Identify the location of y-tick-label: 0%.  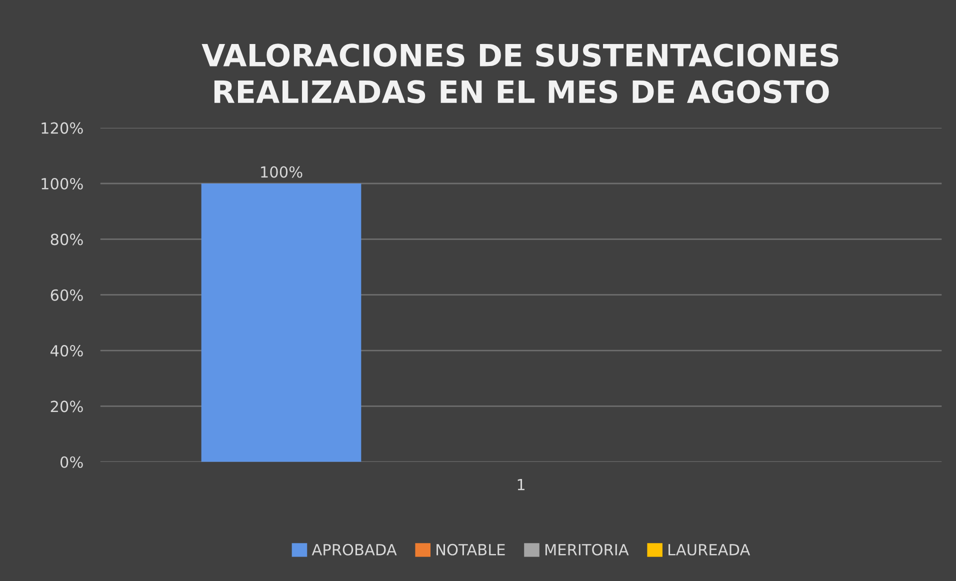
(71, 462).